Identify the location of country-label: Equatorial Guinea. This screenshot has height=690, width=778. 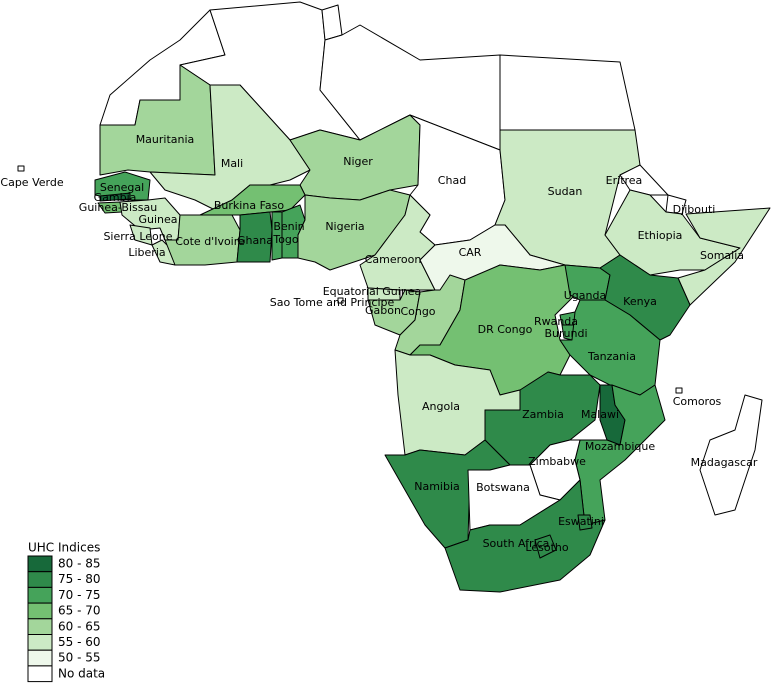
(372, 291).